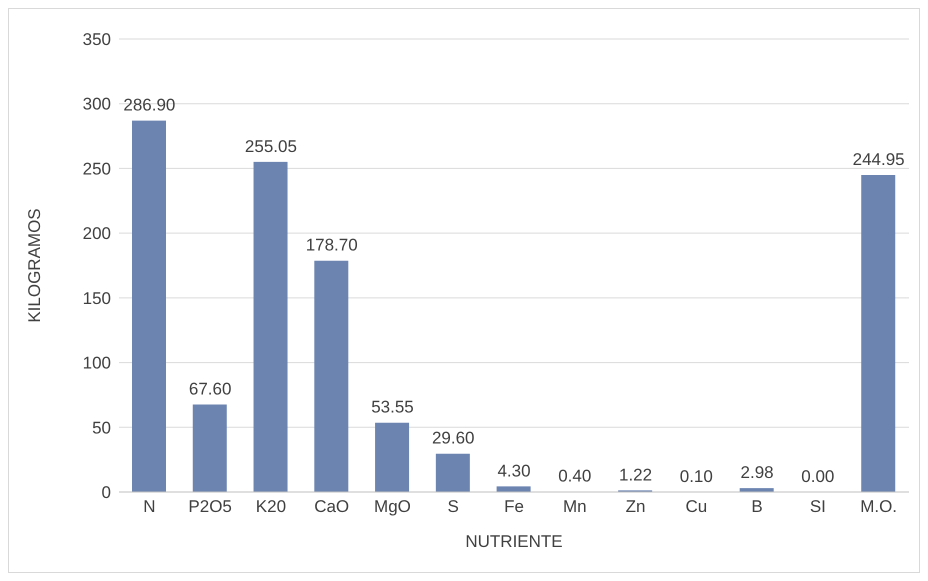 The width and height of the screenshot is (928, 581). What do you see at coordinates (210, 506) in the screenshot?
I see `x-tick-label: P2O5` at bounding box center [210, 506].